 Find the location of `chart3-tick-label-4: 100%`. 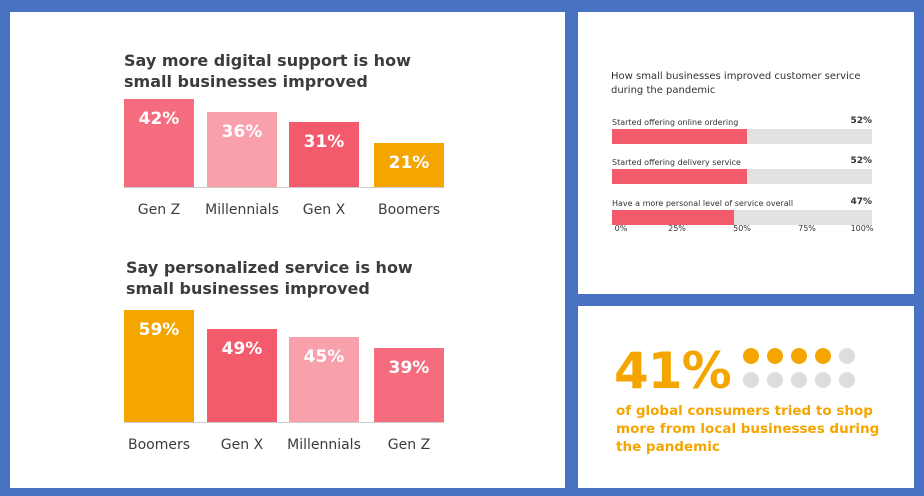

chart3-tick-label-4: 100% is located at coordinates (862, 228).